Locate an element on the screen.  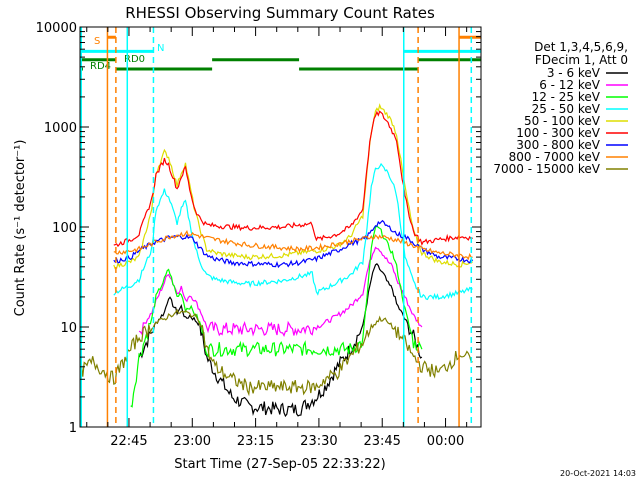
x-tick-label: 23:15 is located at coordinates (255, 441).